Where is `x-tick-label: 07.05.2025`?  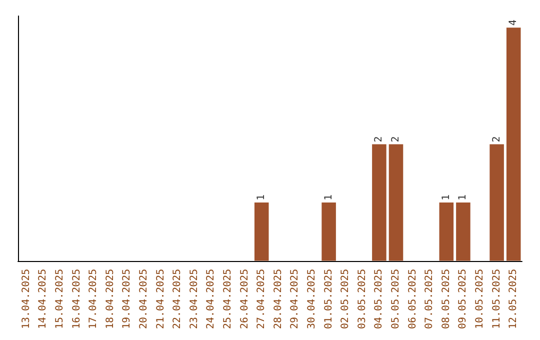
x-tick-label: 07.05.2025 is located at coordinates (430, 299).